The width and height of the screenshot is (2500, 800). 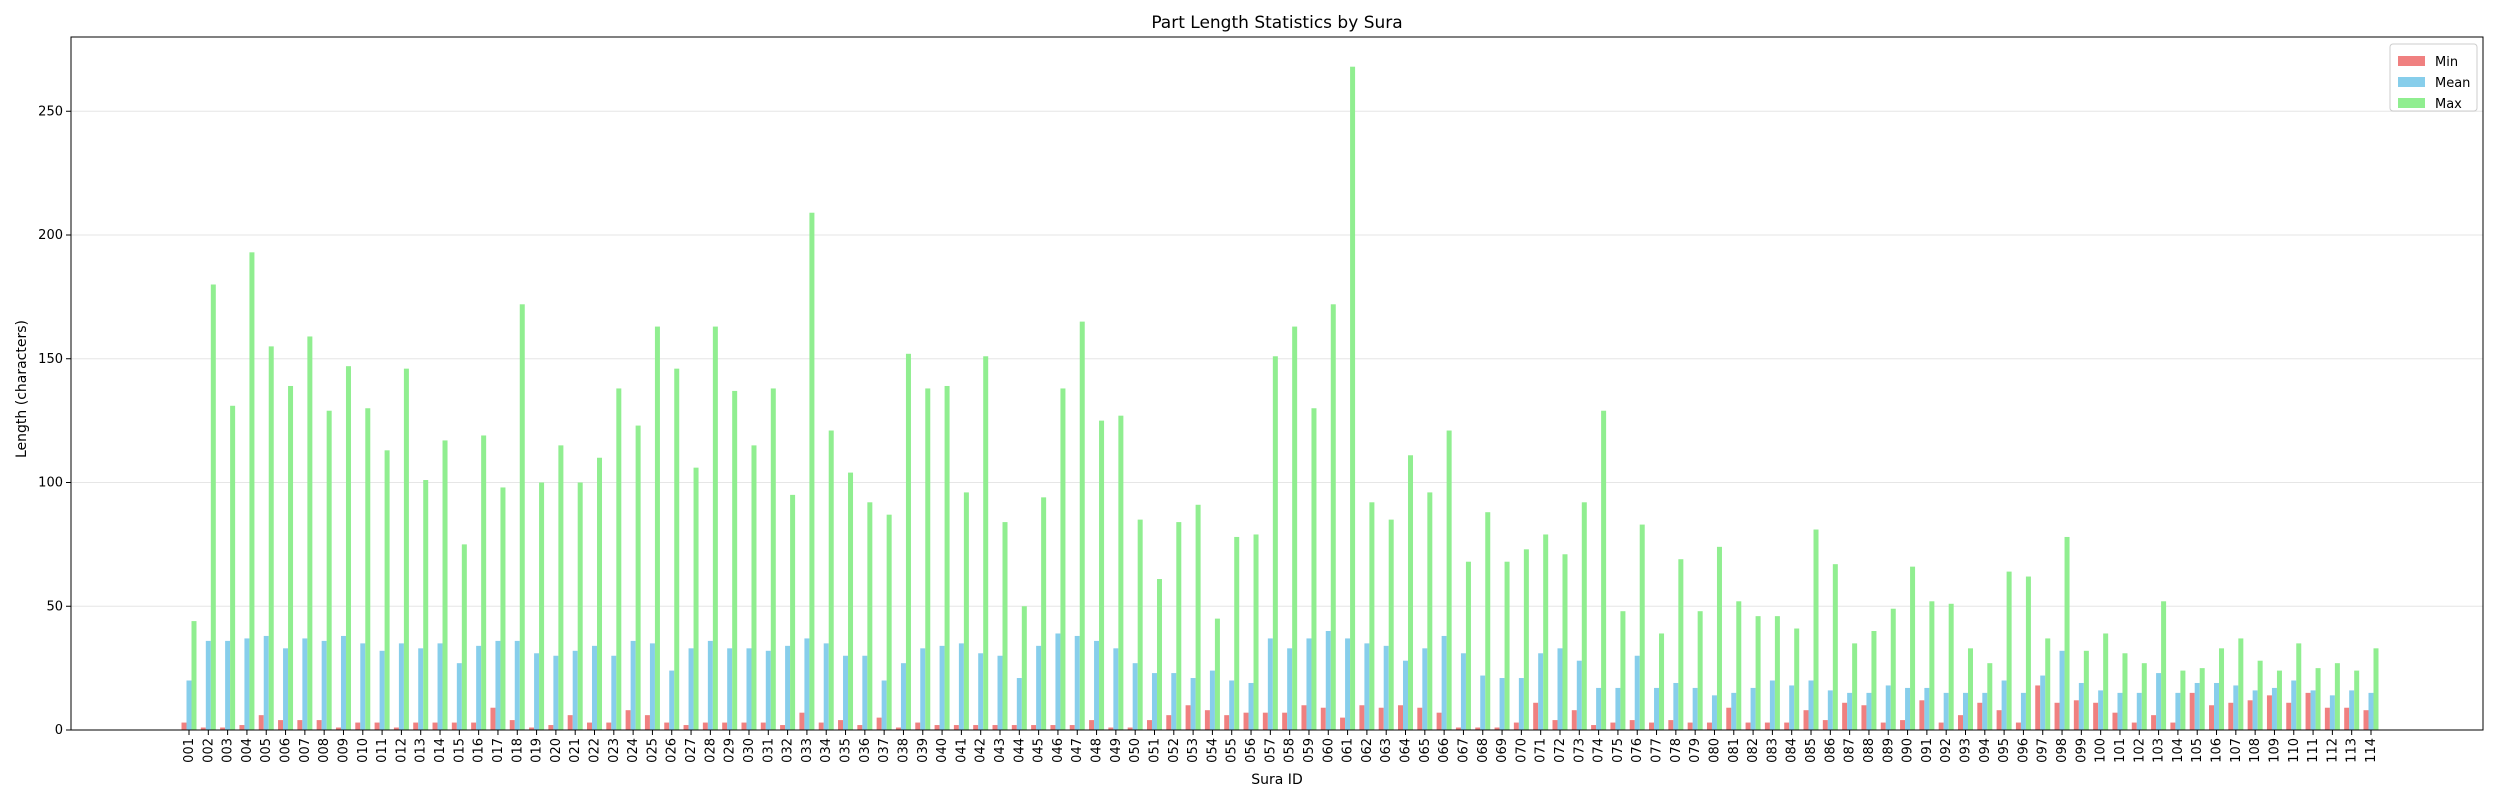 I want to click on x-tick-label: 053, so click(x=1193, y=750).